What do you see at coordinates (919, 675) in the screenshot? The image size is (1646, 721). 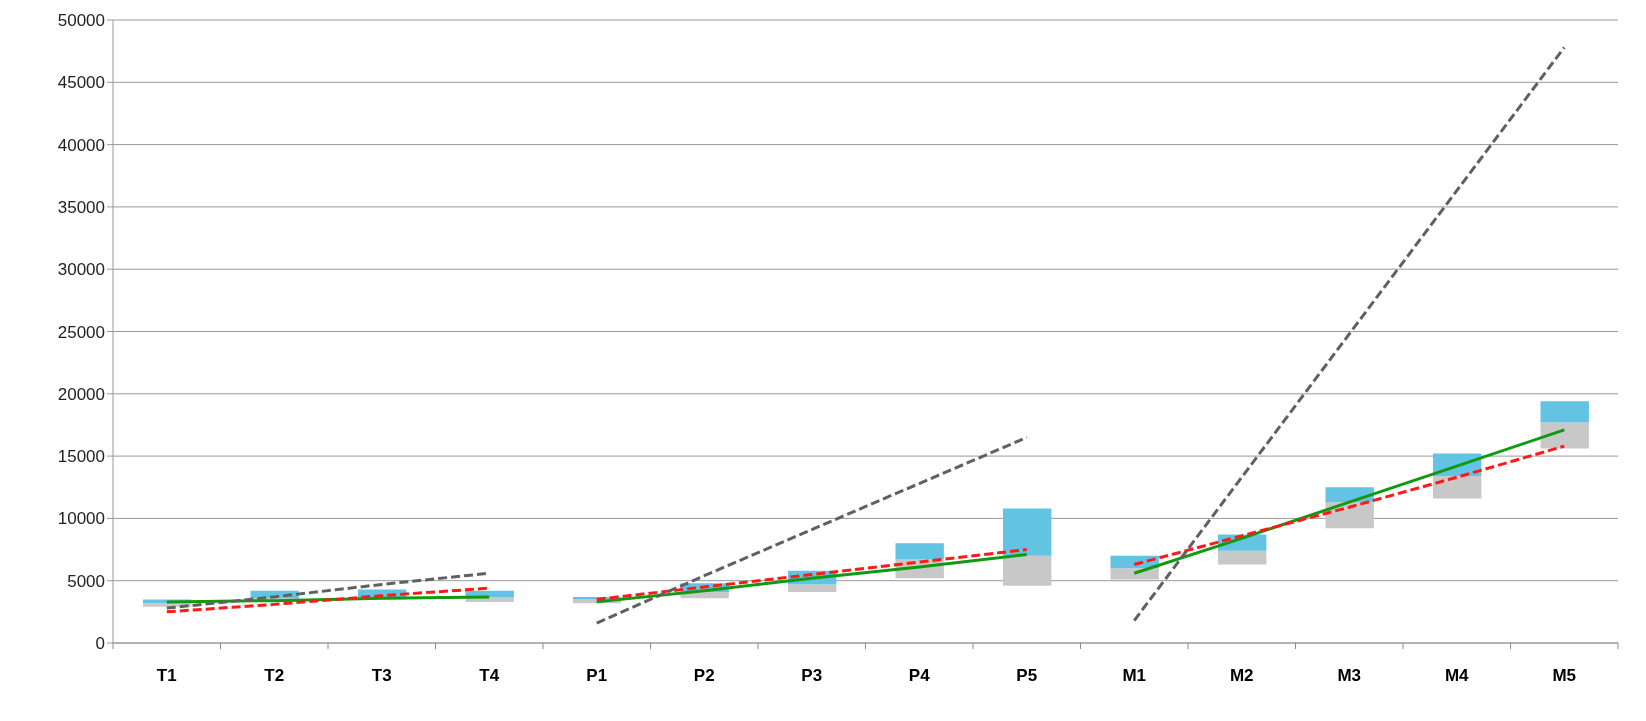 I see `x-tick-label: P4` at bounding box center [919, 675].